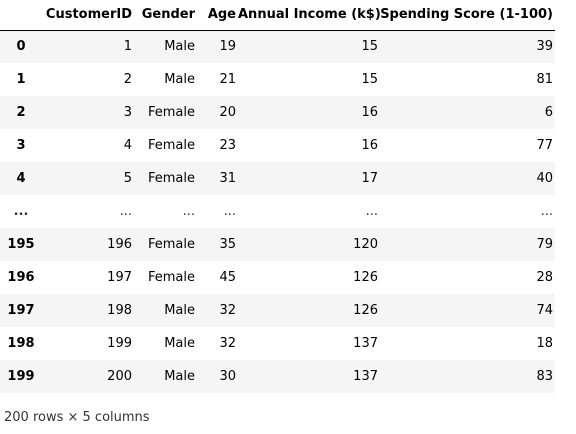  Describe the element at coordinates (227, 47) in the screenshot. I see `cell-age: 19` at that location.